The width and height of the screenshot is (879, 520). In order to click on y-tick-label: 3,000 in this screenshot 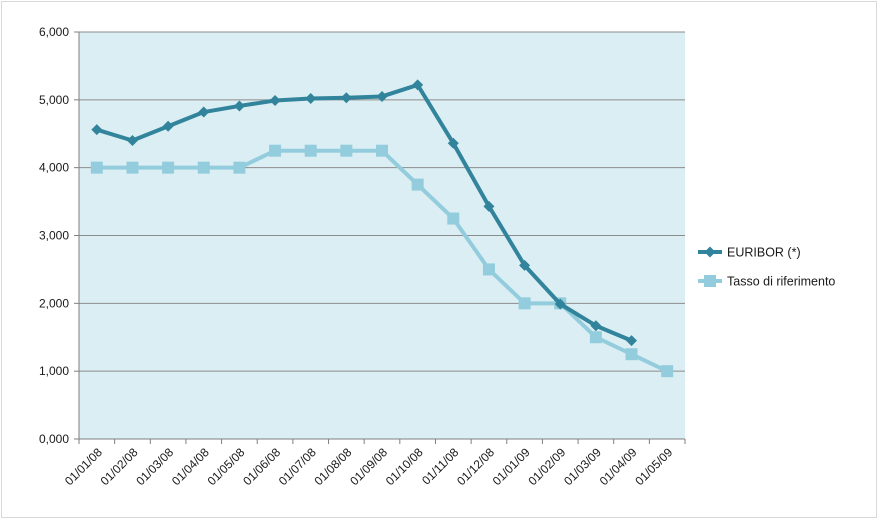, I will do `click(54, 236)`.